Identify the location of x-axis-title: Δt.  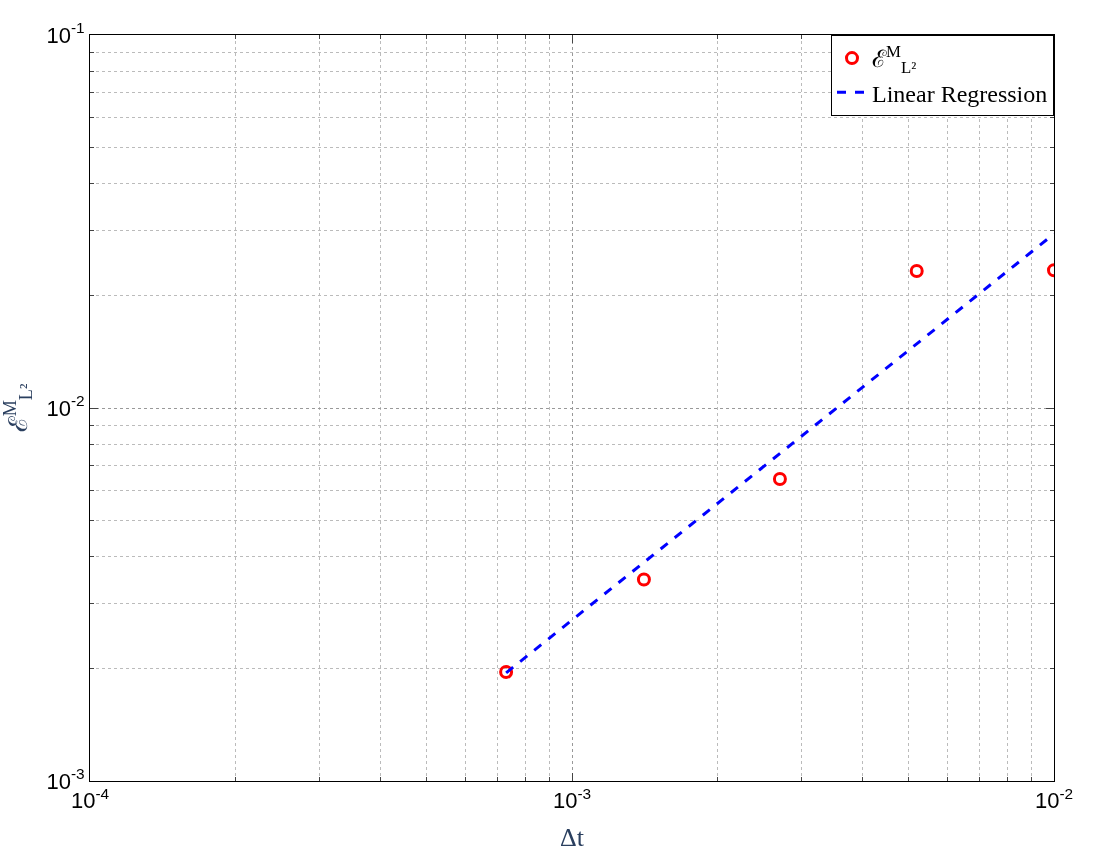
(572, 838).